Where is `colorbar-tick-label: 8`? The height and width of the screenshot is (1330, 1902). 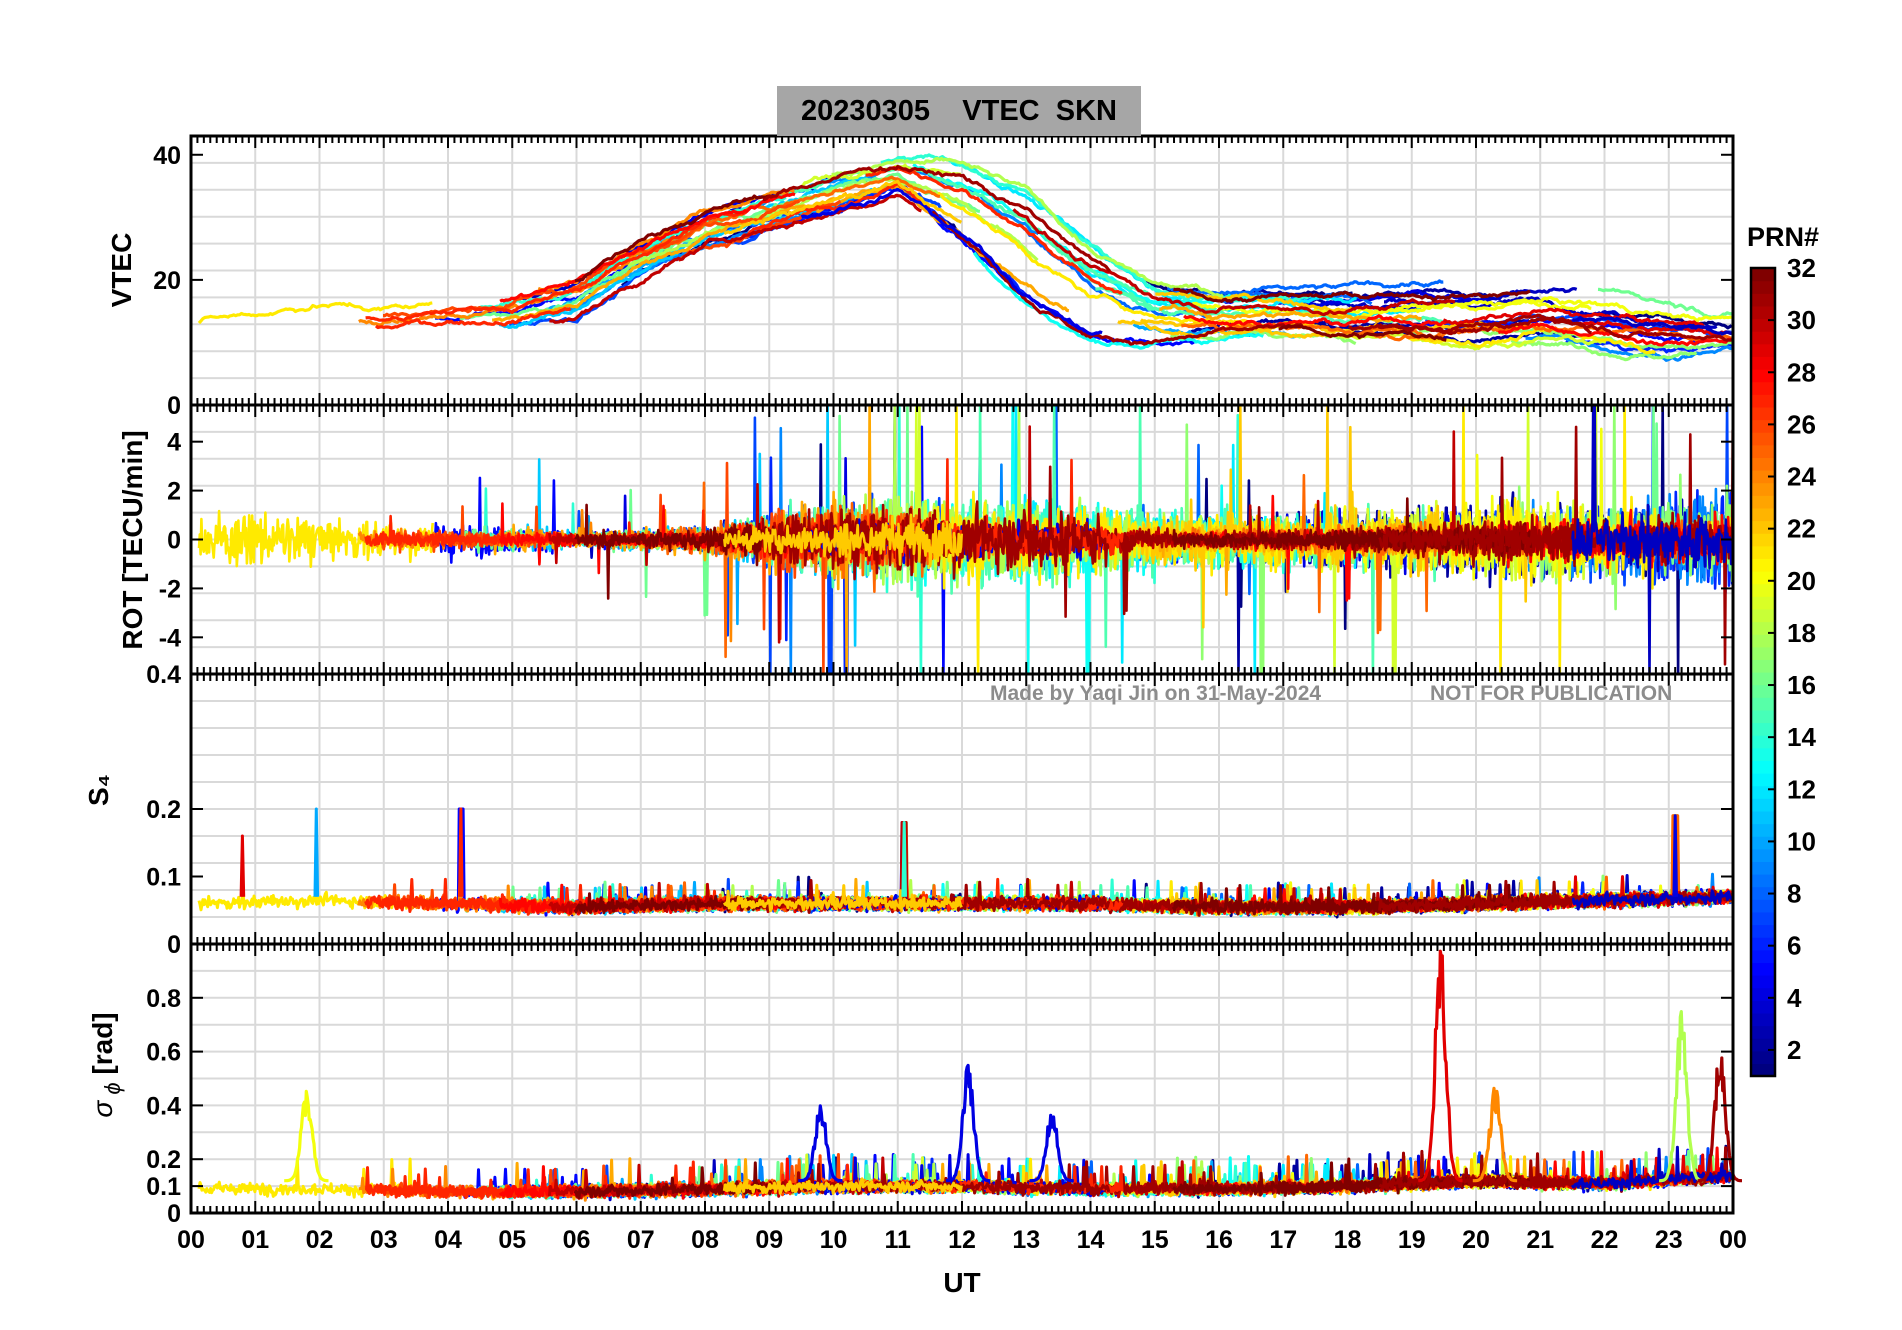
colorbar-tick-label: 8 is located at coordinates (1794, 894).